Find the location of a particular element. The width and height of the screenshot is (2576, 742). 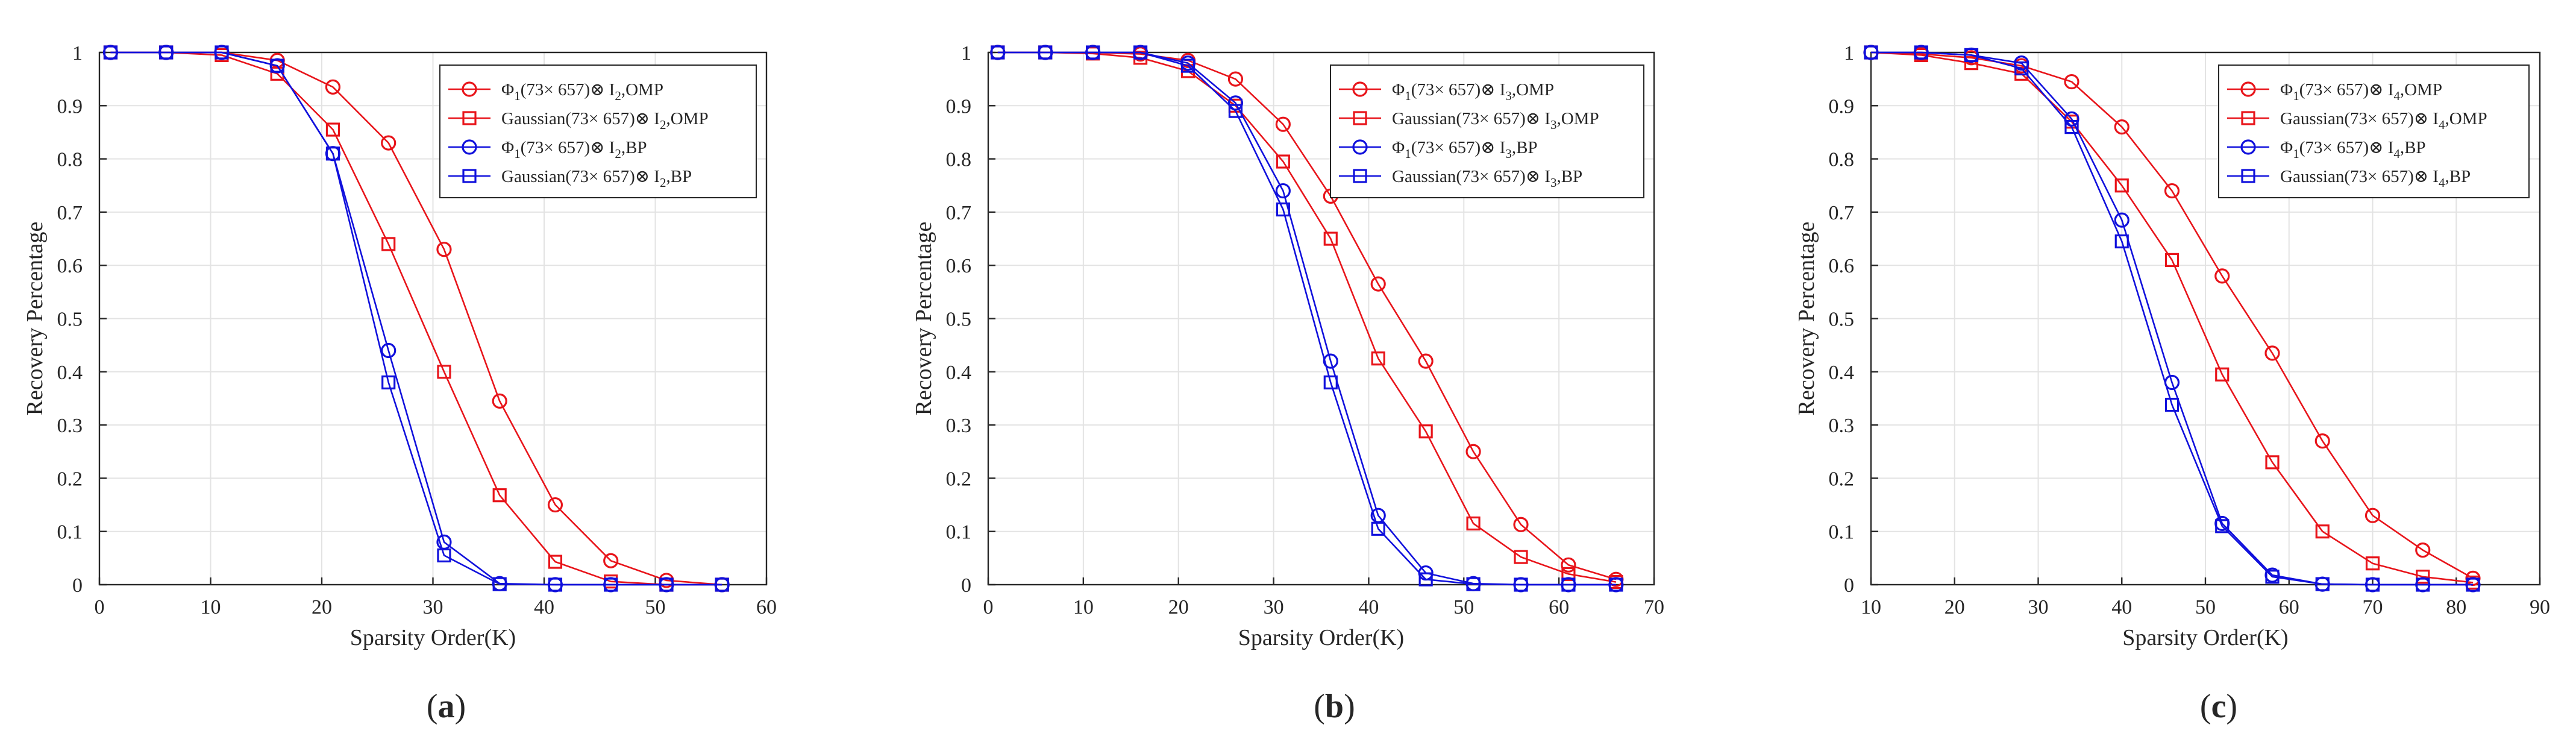

panel-caption: (b) is located at coordinates (1334, 707).